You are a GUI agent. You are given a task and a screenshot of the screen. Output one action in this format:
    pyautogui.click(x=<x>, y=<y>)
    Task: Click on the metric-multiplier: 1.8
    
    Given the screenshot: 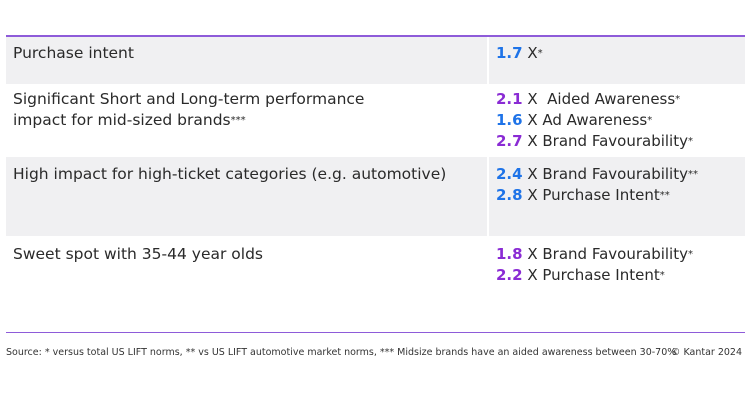 What is the action you would take?
    pyautogui.click(x=509, y=254)
    